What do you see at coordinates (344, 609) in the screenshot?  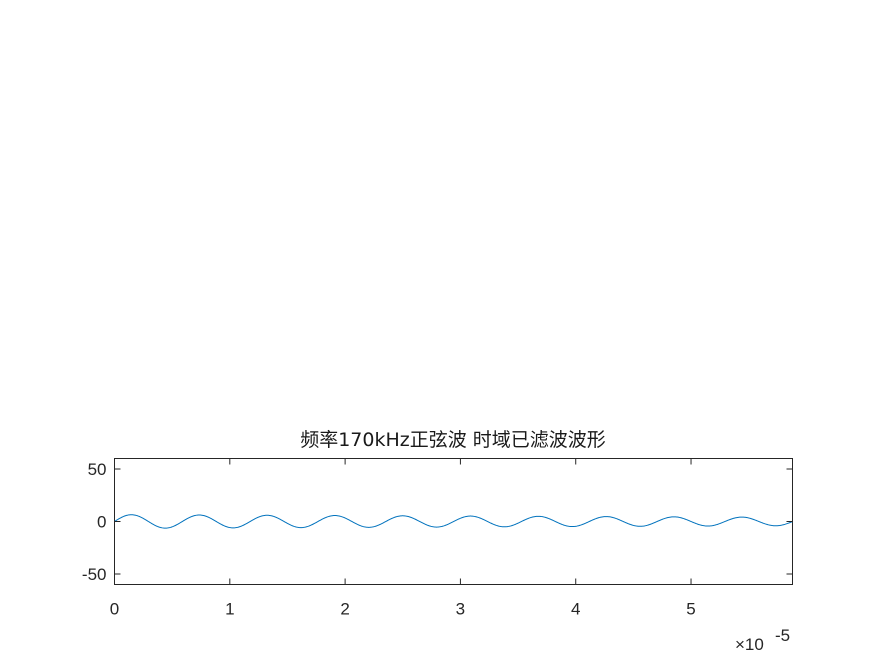 I see `x-tick-label: 2` at bounding box center [344, 609].